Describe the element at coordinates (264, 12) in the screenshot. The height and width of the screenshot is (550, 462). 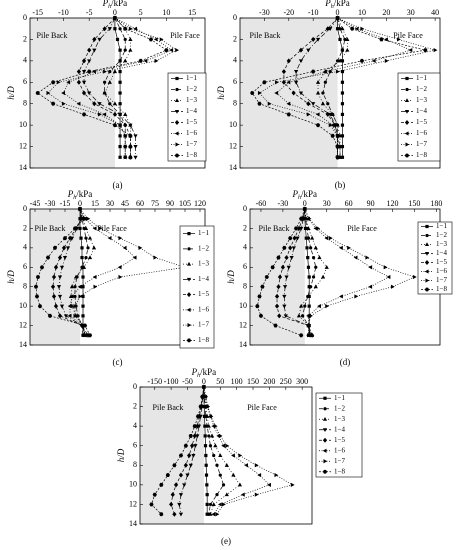
I see `x-tick-label: -30` at that location.